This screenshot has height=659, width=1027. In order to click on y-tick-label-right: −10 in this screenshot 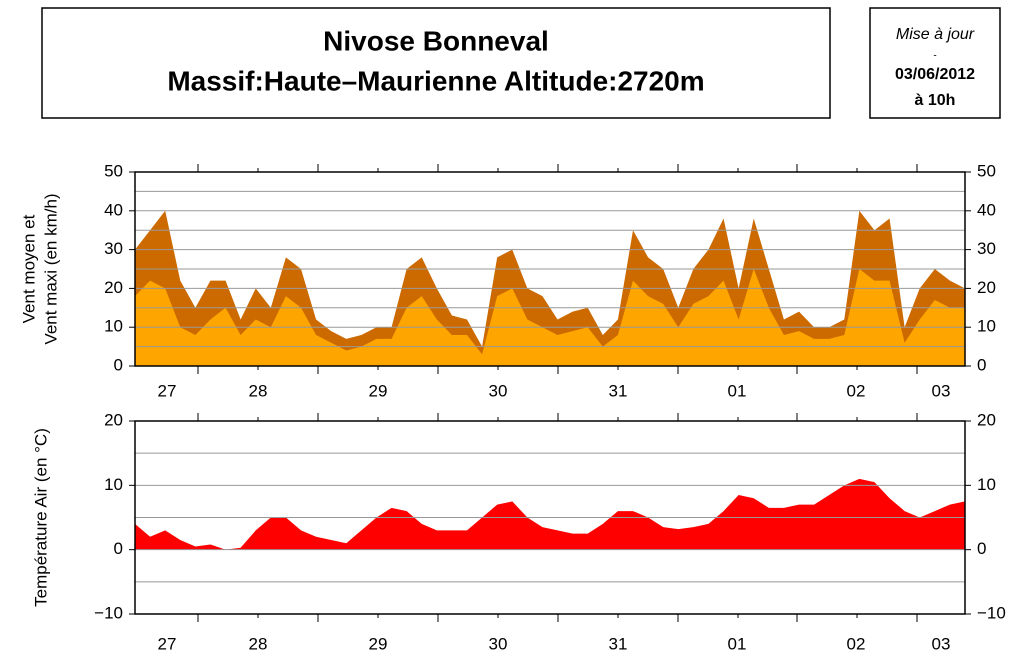, I will do `click(991, 612)`.